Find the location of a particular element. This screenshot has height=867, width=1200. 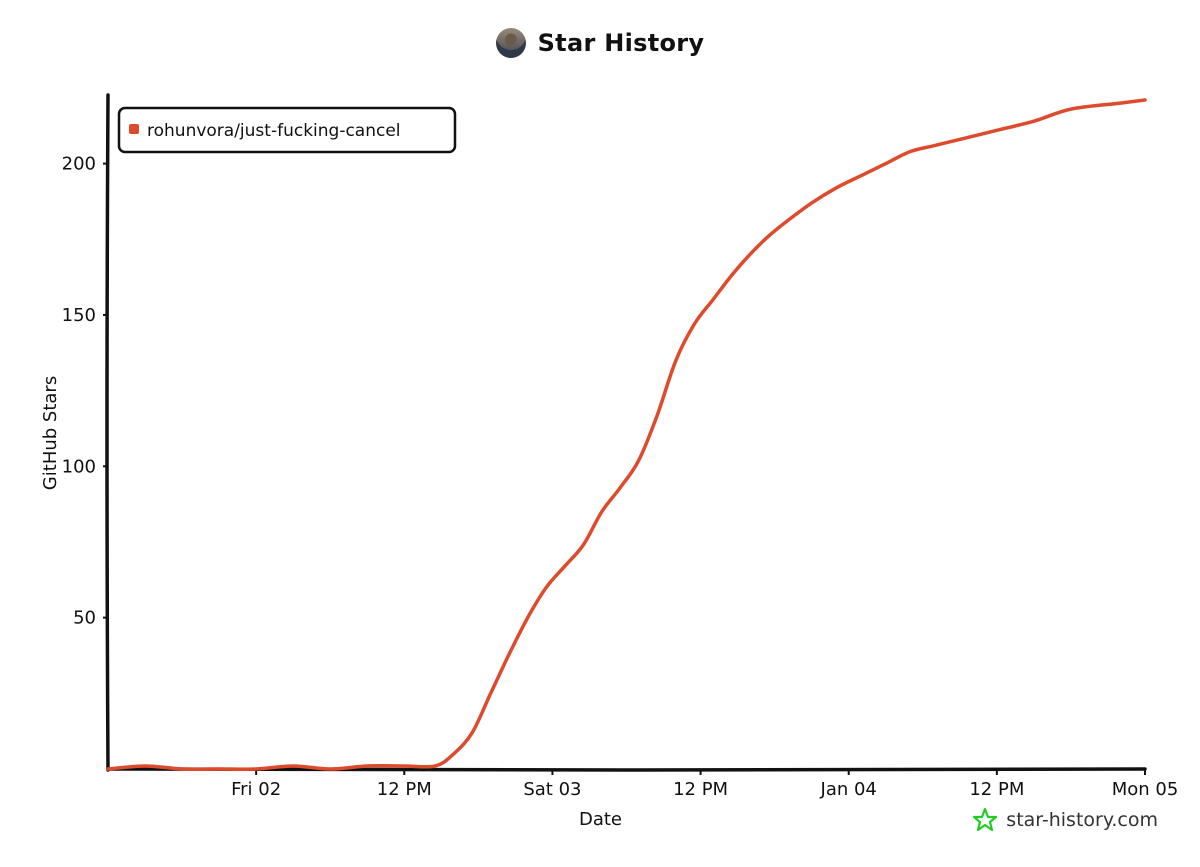

legend-swatch is located at coordinates (134, 129).